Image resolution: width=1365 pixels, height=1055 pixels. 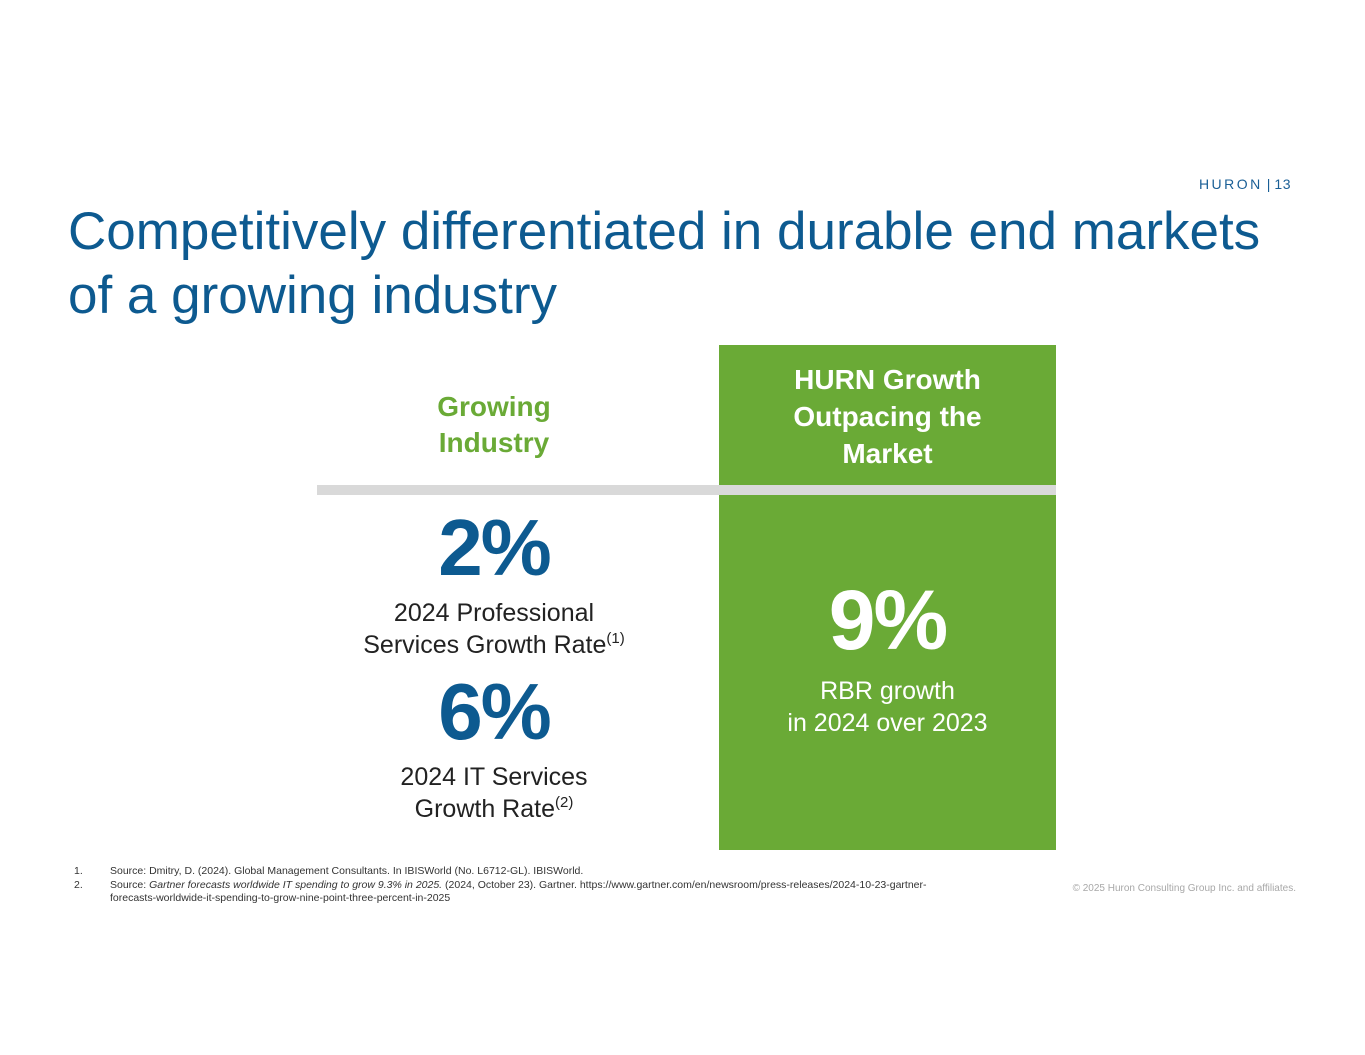 I want to click on label-line: RBR growth, so click(x=887, y=691).